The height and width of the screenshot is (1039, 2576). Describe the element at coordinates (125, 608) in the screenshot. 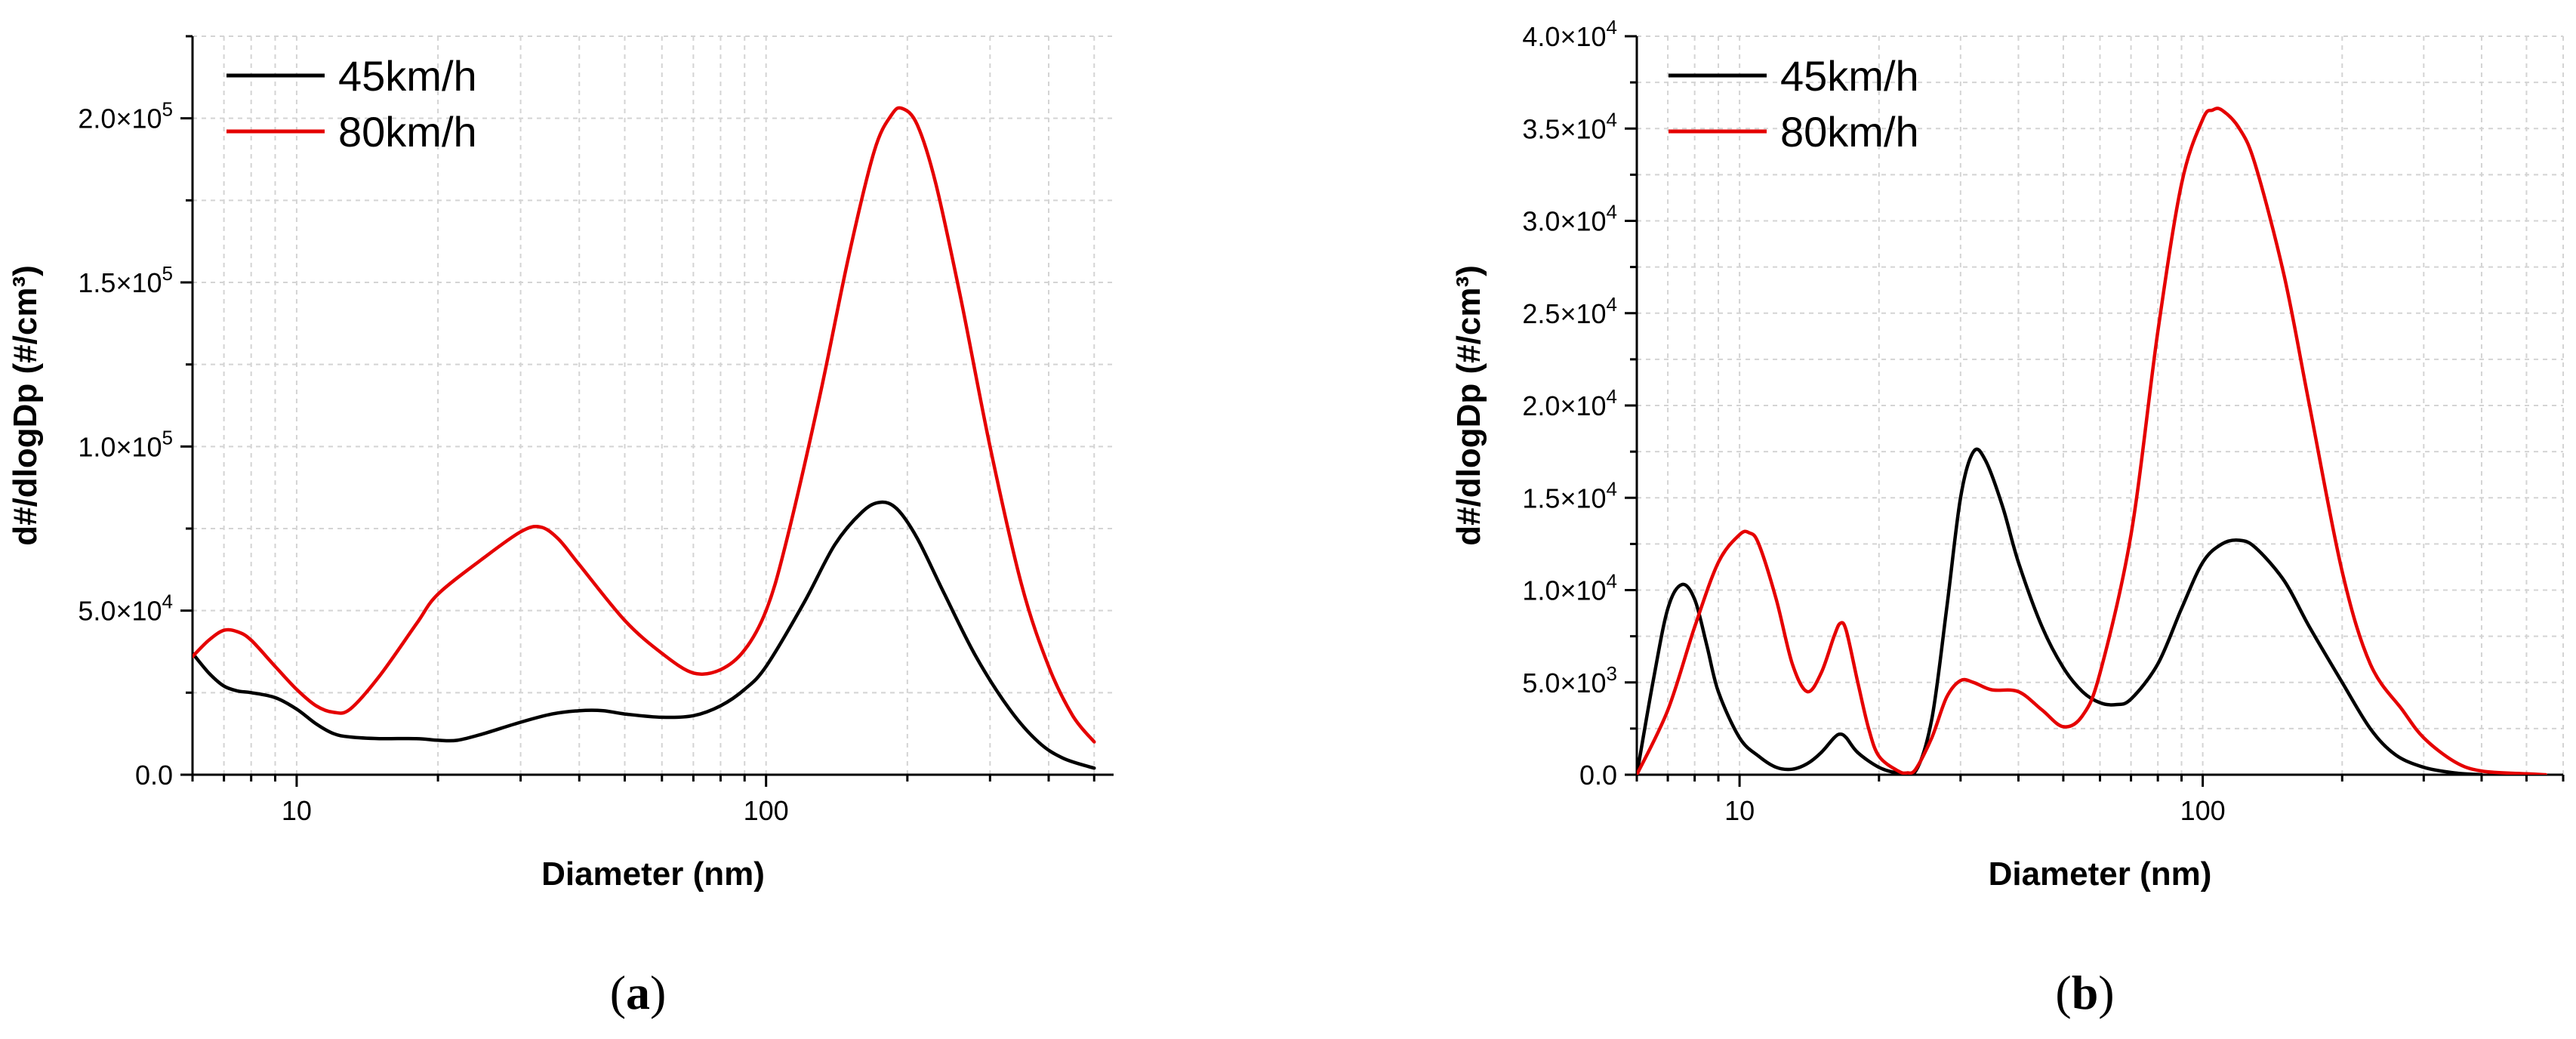

I see `y-tick-label: 5.0×10⁴` at that location.